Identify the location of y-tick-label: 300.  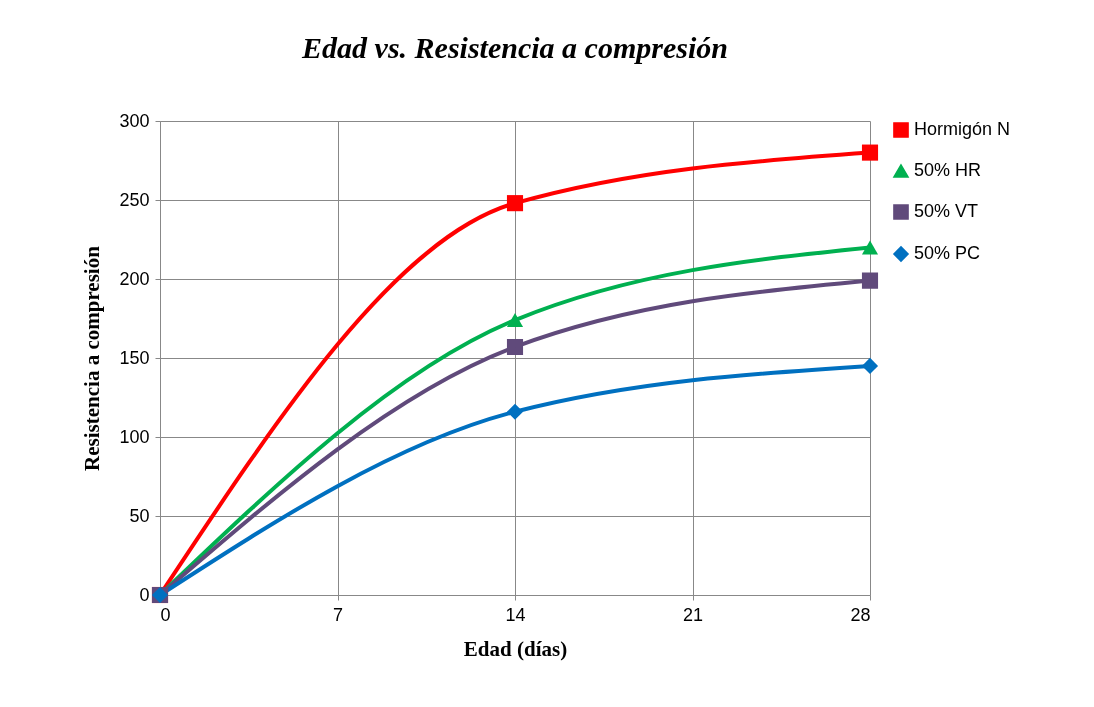
(134, 120).